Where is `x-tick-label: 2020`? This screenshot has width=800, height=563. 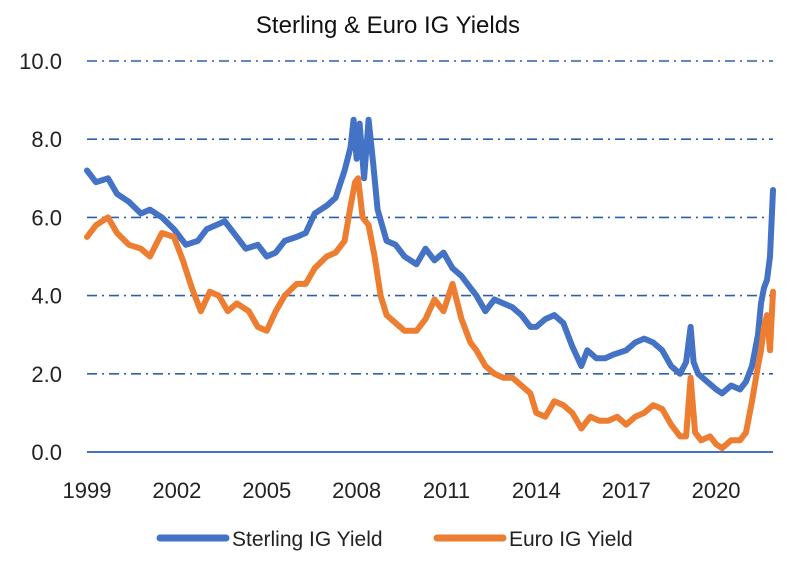 x-tick-label: 2020 is located at coordinates (716, 490).